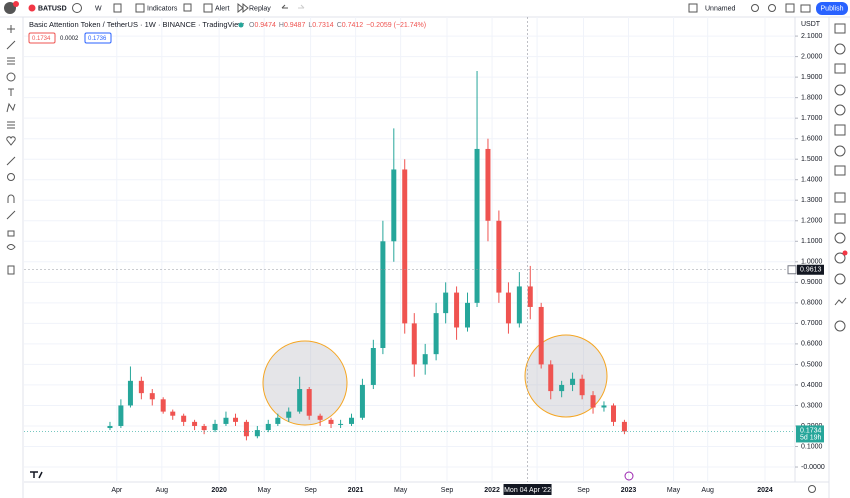 This screenshot has height=498, width=850. What do you see at coordinates (36, 475) in the screenshot?
I see `tv-logo` at bounding box center [36, 475].